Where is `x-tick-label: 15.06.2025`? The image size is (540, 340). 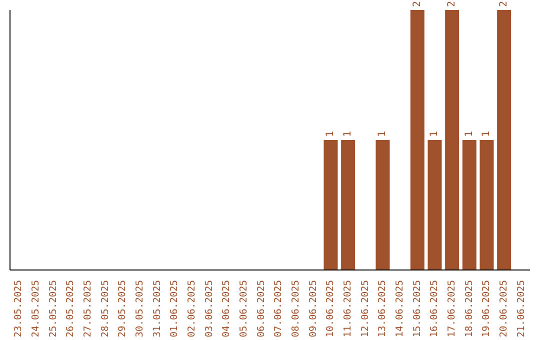 x-tick-label: 15.06.2025 is located at coordinates (417, 309).